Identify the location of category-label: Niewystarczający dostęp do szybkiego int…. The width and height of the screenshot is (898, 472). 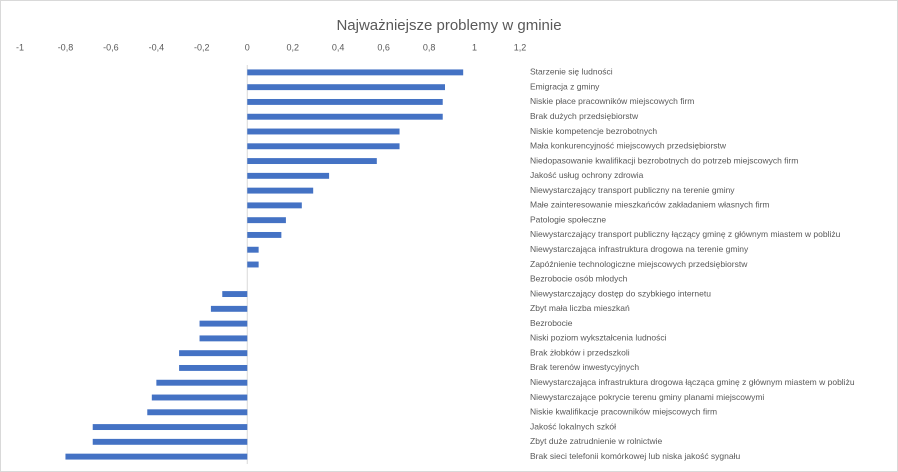
(620, 293).